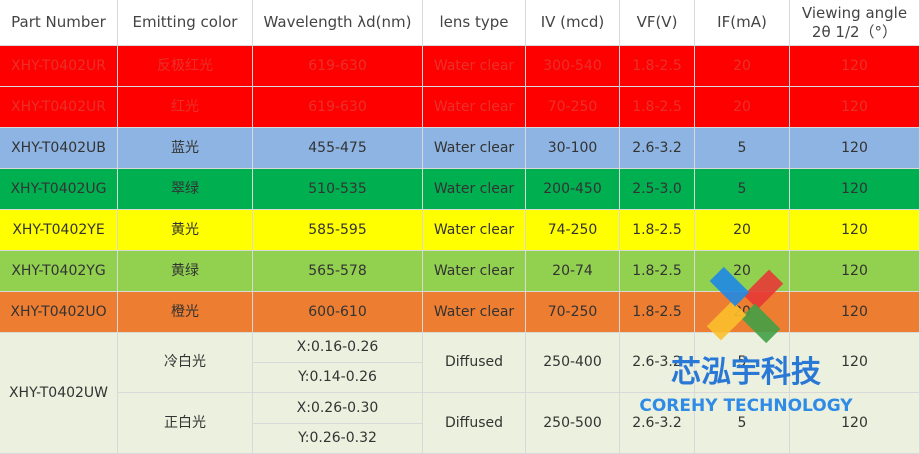 The width and height of the screenshot is (920, 454). Describe the element at coordinates (59, 23) in the screenshot. I see `header-cell: Part Number` at that location.